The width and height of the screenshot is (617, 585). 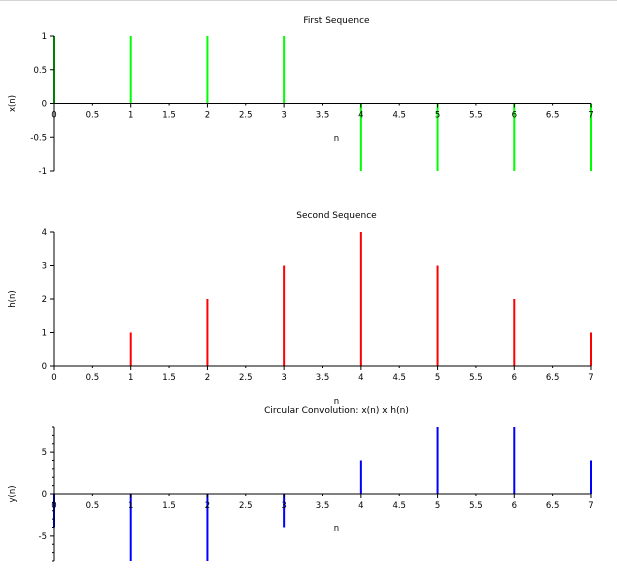 What do you see at coordinates (44, 233) in the screenshot?
I see `y-tick-label: 4` at bounding box center [44, 233].